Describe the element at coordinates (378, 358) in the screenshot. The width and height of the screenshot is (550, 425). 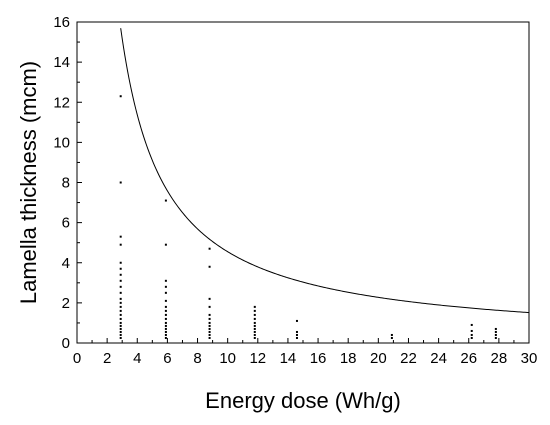
I see `x-tick-label: 20` at that location.